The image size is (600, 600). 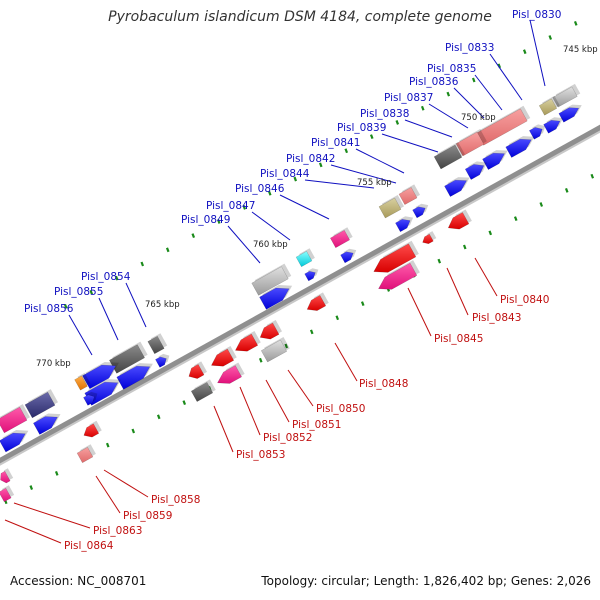 I want to click on accession-text: Accession: NC_008701, so click(x=78, y=581).